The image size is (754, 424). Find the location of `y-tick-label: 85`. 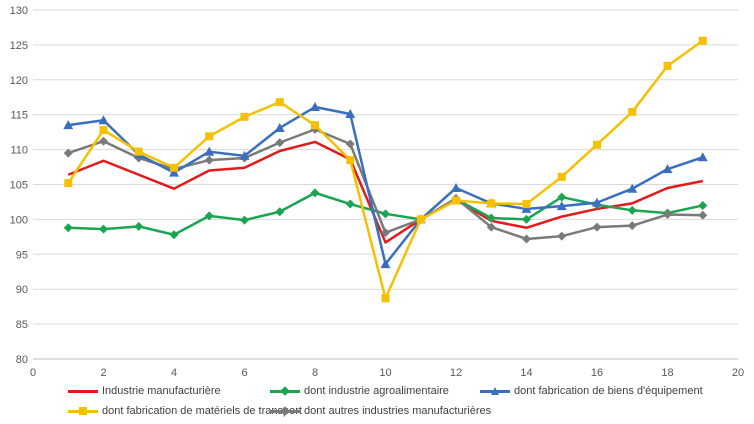

y-tick-label: 85 is located at coordinates (22, 325).